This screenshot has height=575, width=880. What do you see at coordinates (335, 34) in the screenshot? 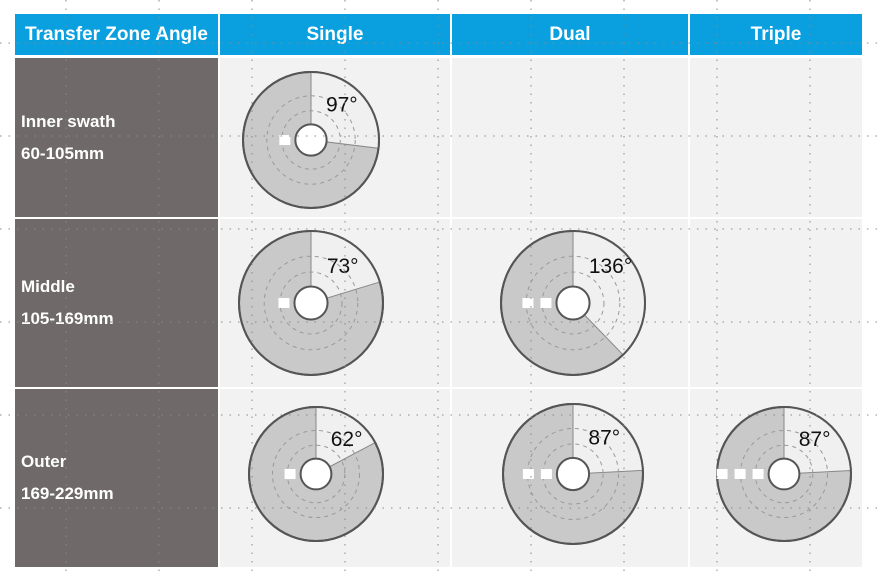
I see `header-single: Single` at bounding box center [335, 34].